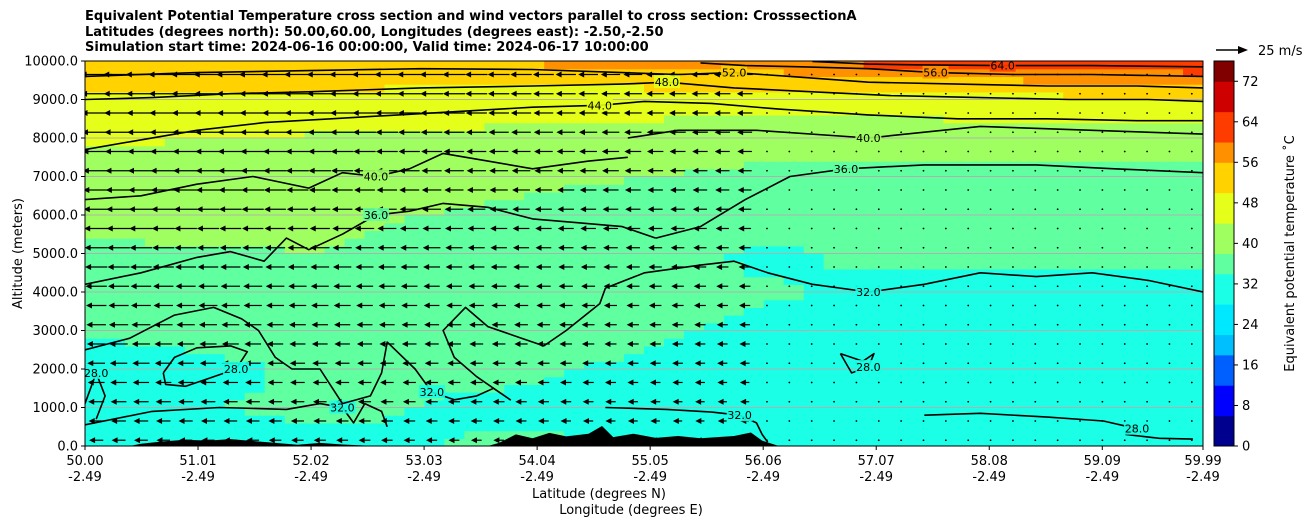 This screenshot has height=526, width=1308. What do you see at coordinates (56, 293) in the screenshot?
I see `y-tick-label: 4000.0` at bounding box center [56, 293].